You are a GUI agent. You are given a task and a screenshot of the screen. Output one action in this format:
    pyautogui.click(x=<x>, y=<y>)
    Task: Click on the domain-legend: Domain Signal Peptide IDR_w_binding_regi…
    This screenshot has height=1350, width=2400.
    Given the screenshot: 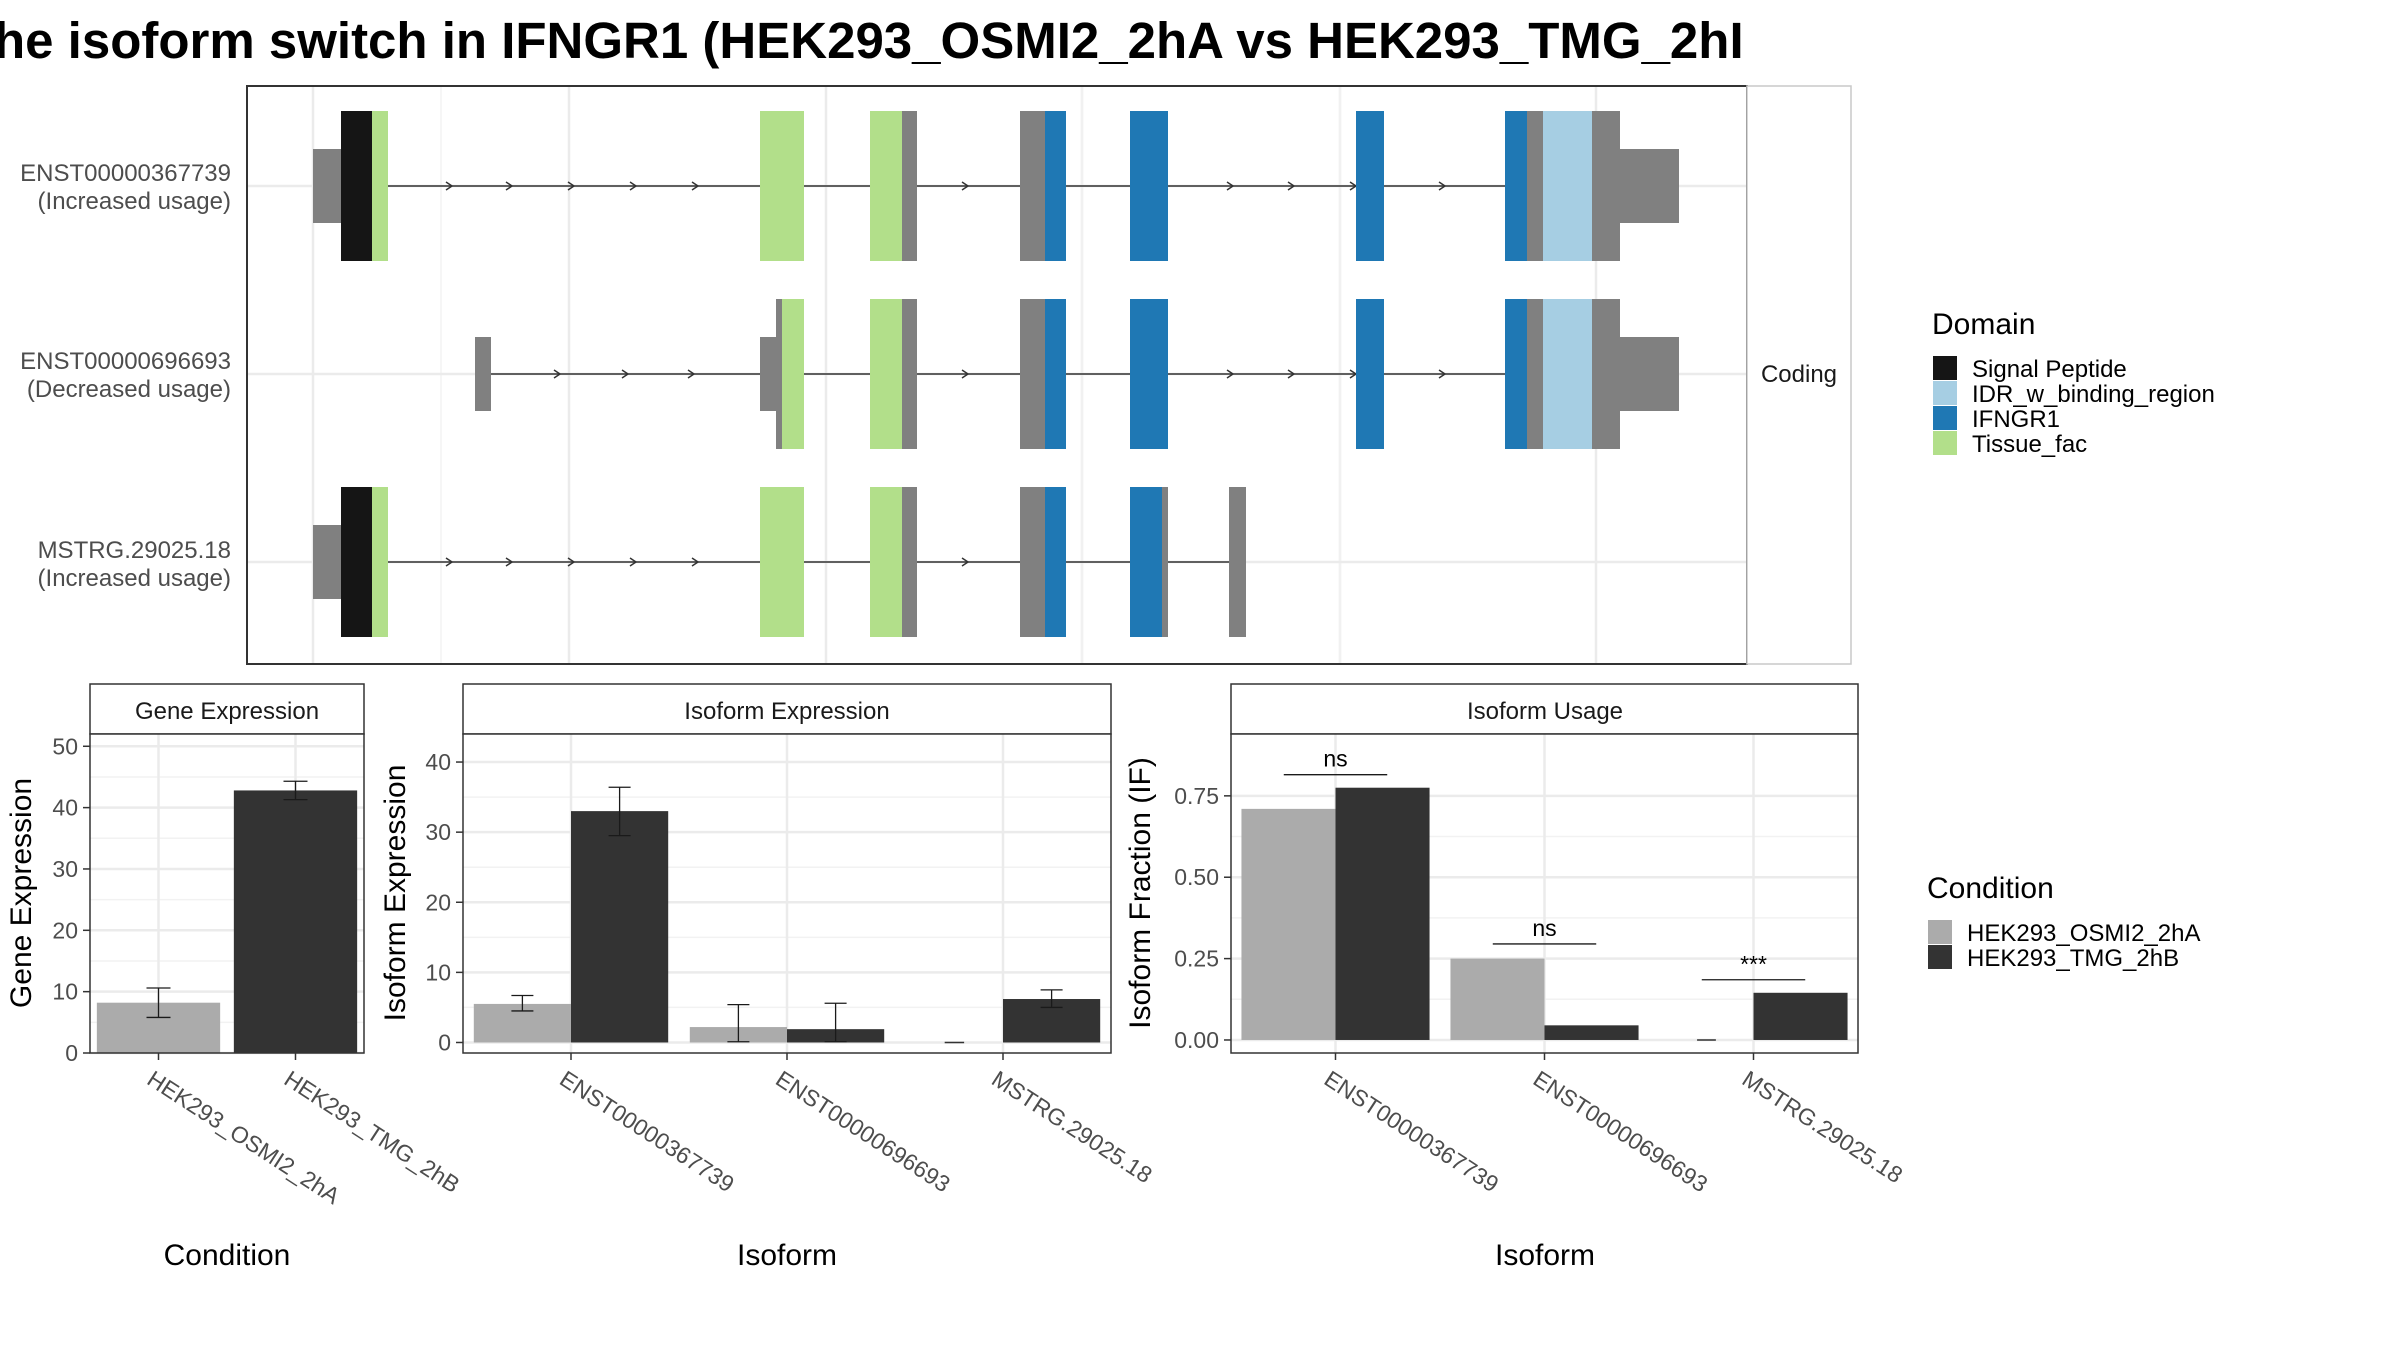 What is the action you would take?
    pyautogui.click(x=2073, y=383)
    